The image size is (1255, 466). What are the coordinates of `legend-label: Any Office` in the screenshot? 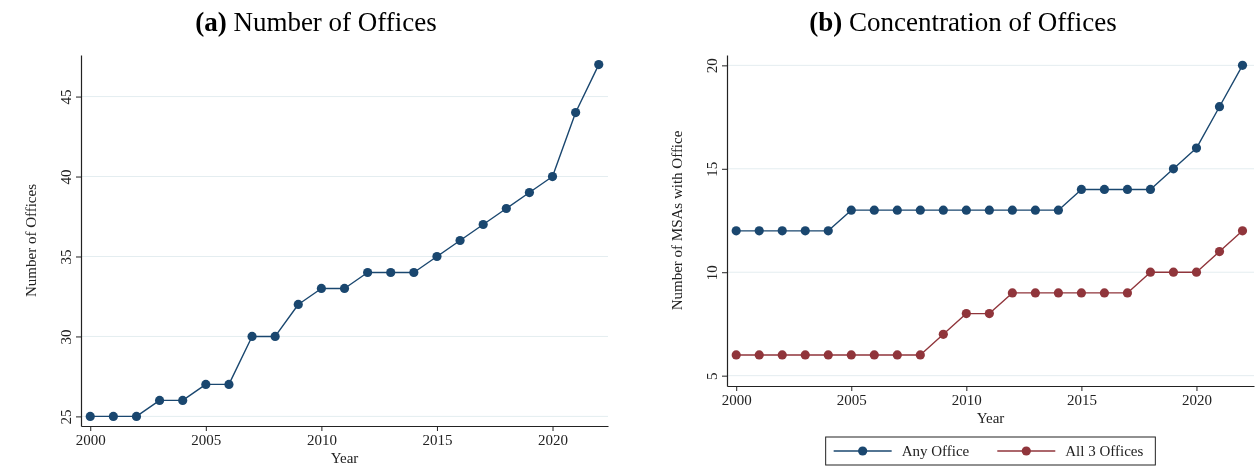 It's located at (935, 451).